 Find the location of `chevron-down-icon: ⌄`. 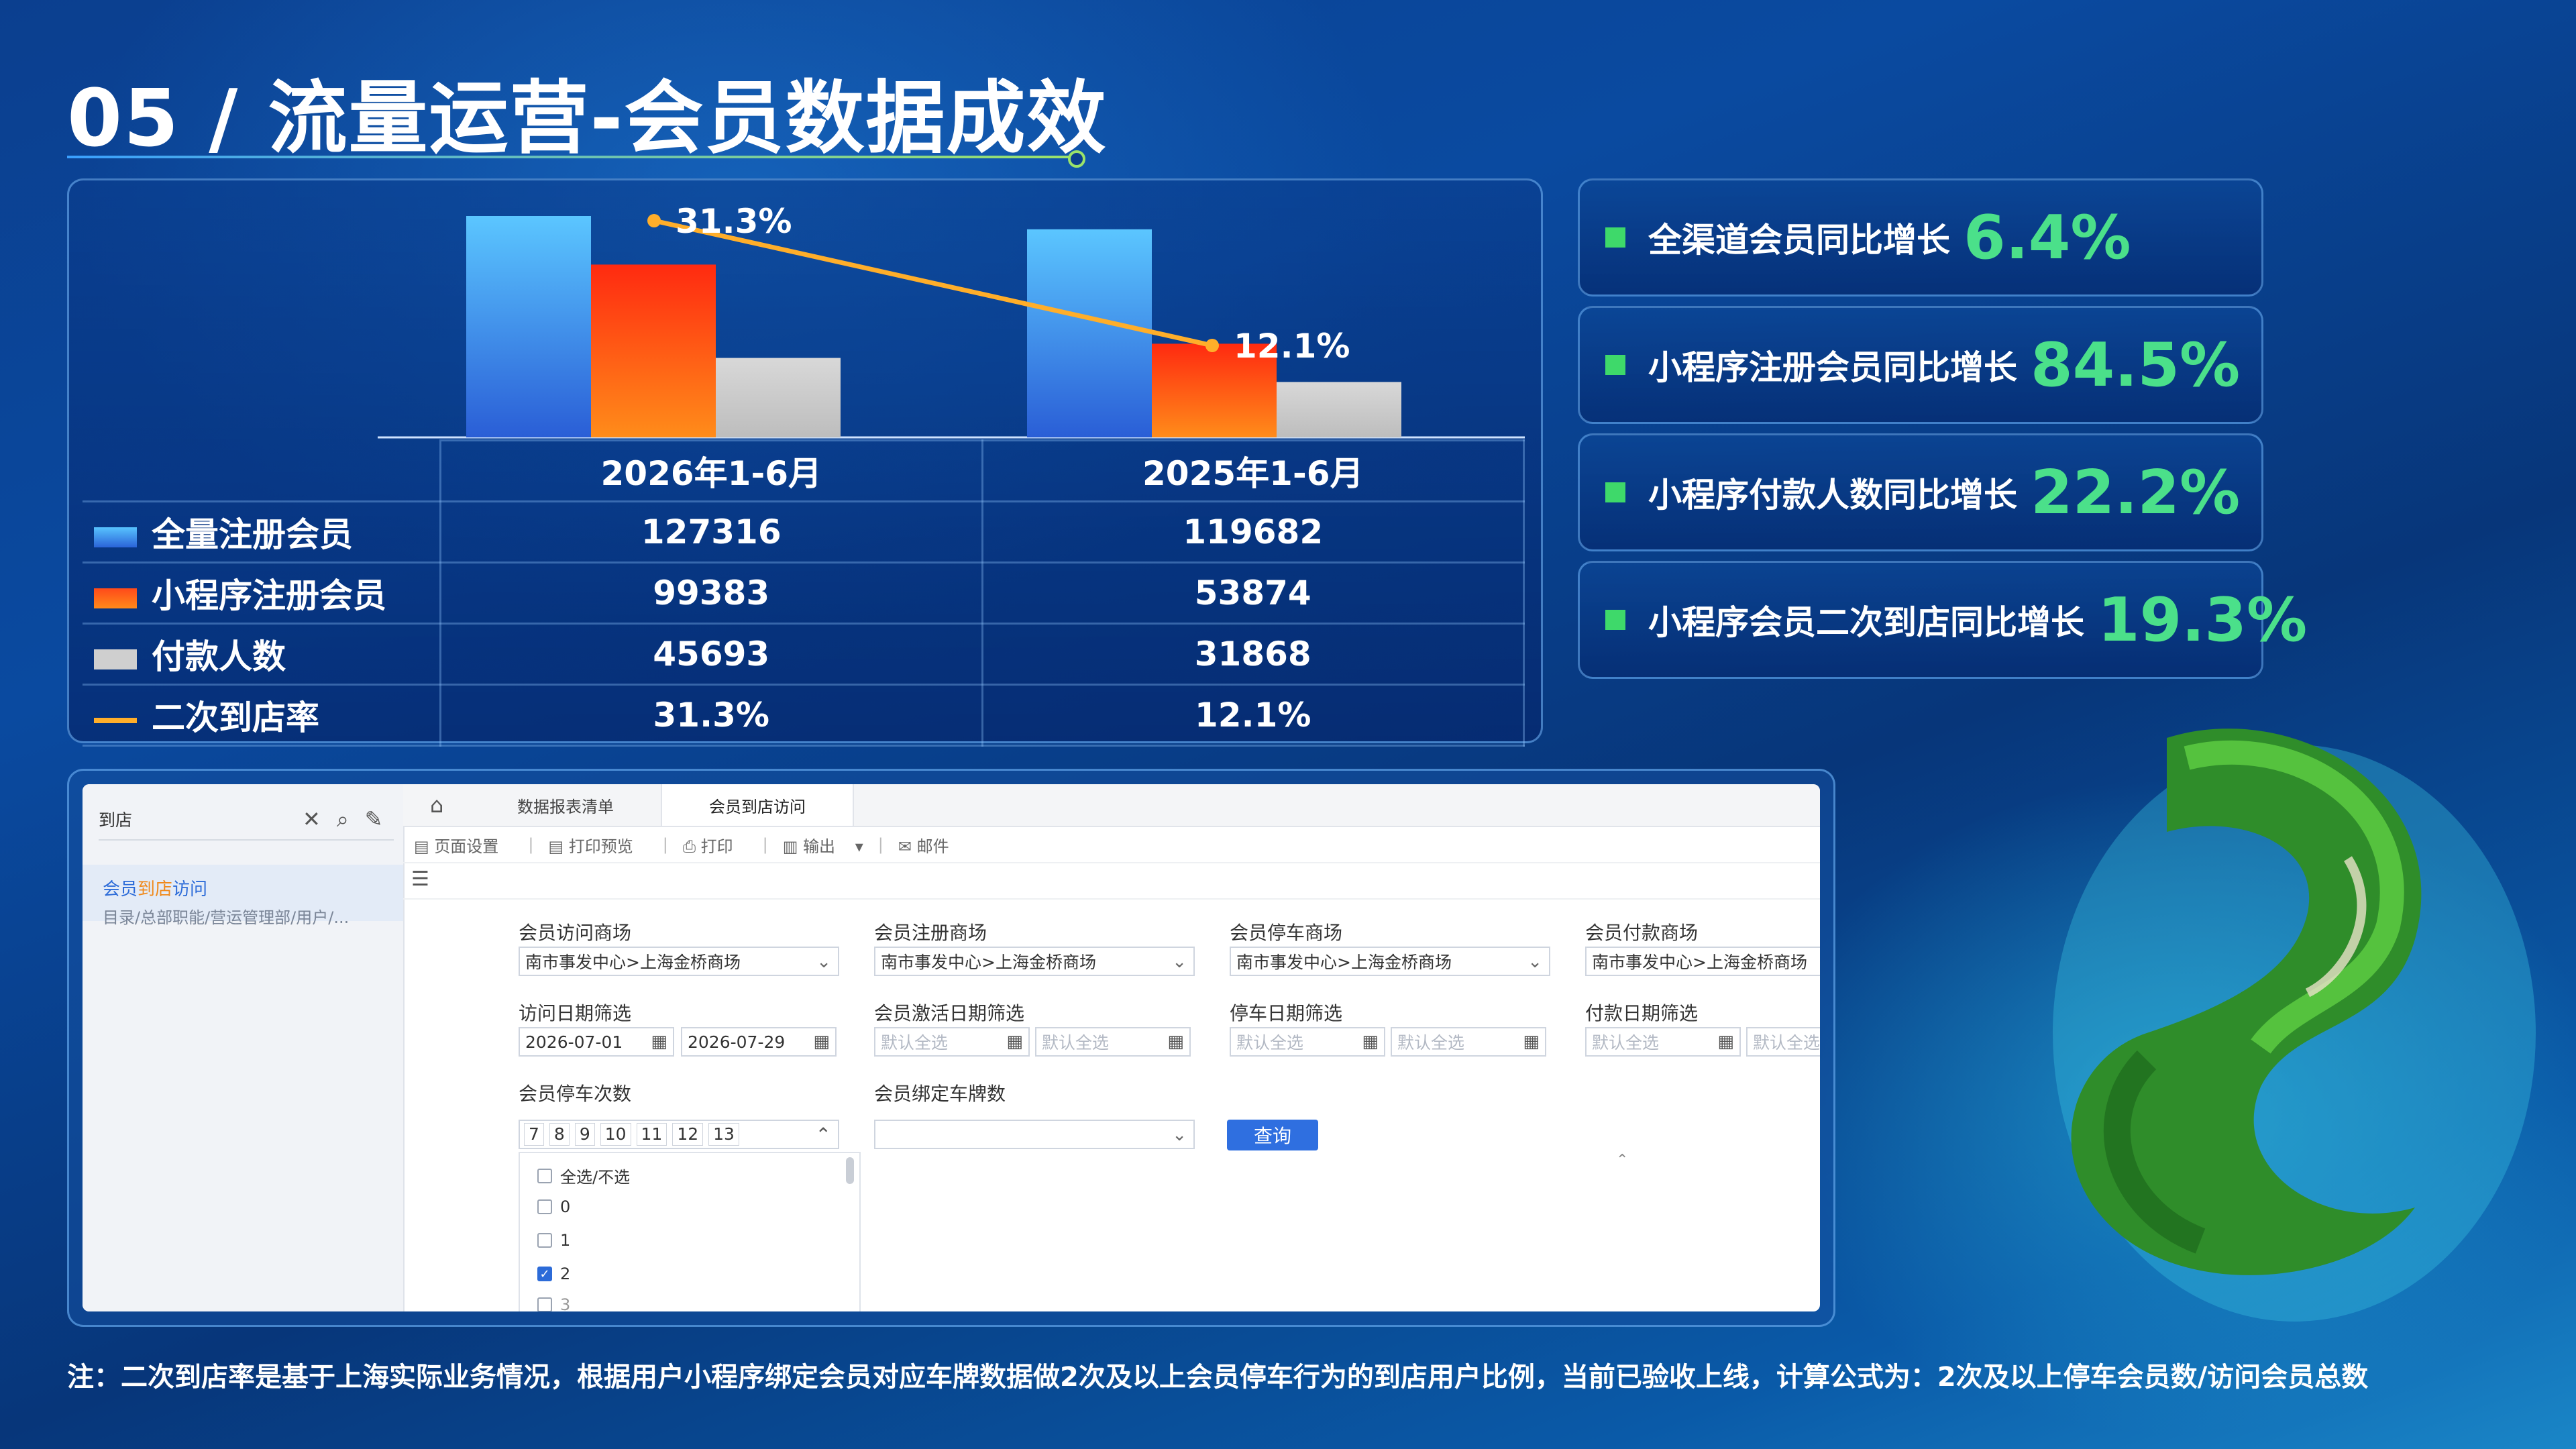

chevron-down-icon: ⌄ is located at coordinates (1179, 962).